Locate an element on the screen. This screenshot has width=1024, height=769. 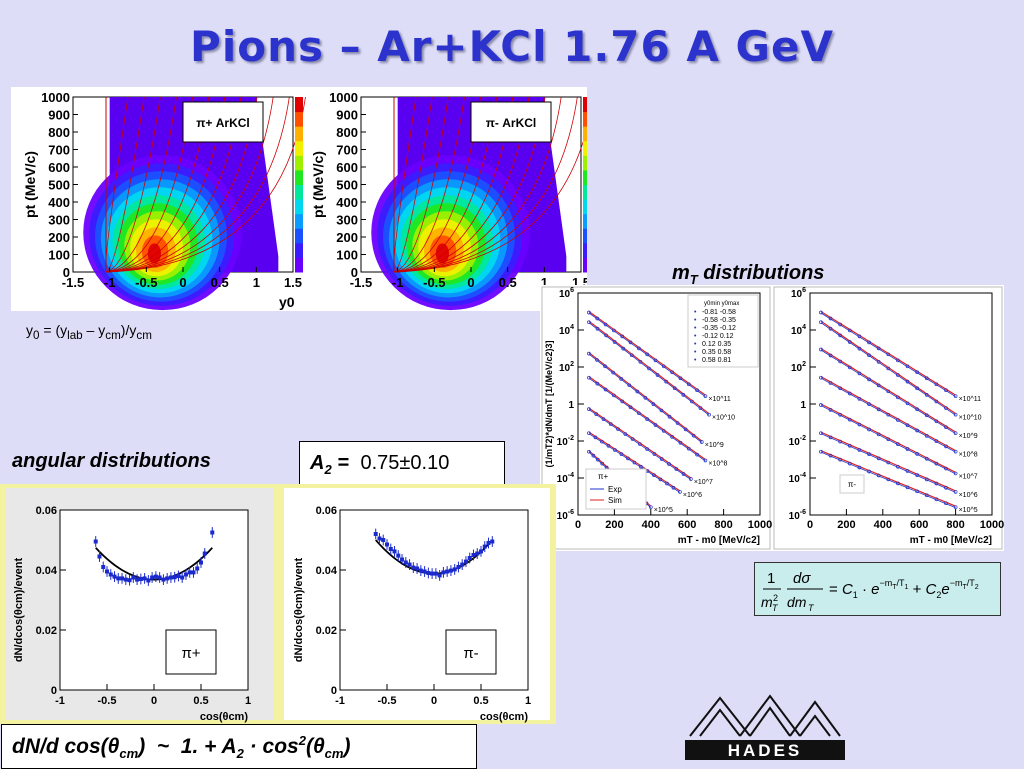
legend-label: π+ ArKCl is located at coordinates (223, 123).